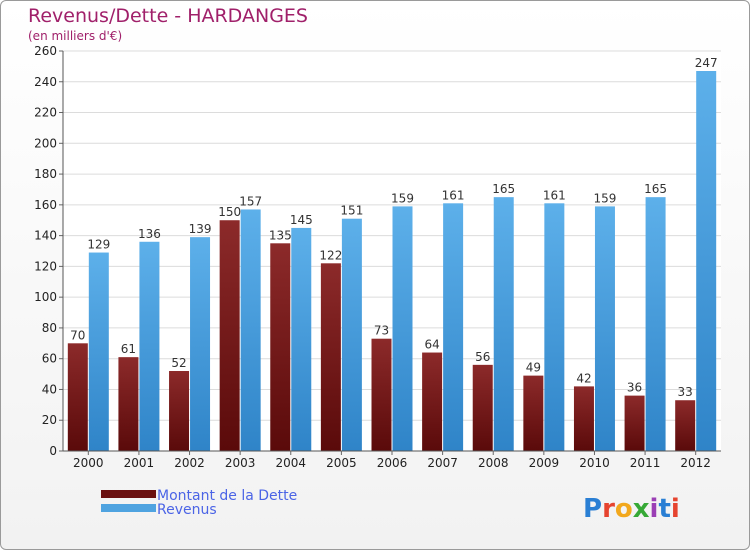 The image size is (750, 550). I want to click on value-label-debt: 122, so click(330, 255).